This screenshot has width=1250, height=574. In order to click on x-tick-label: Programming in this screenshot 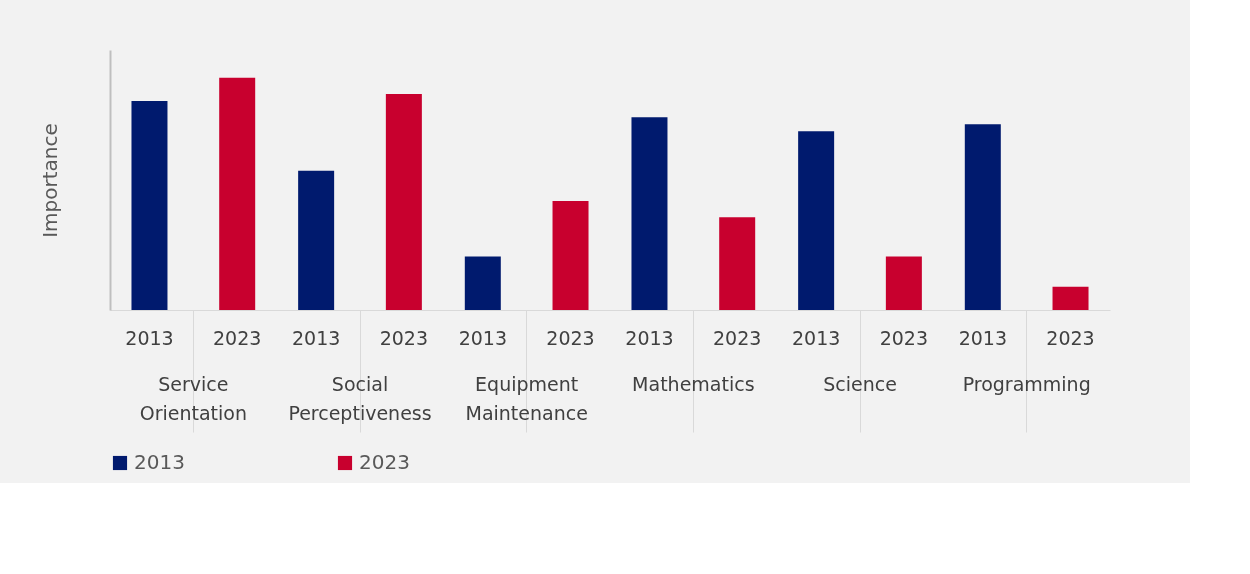, I will do `click(1026, 383)`.